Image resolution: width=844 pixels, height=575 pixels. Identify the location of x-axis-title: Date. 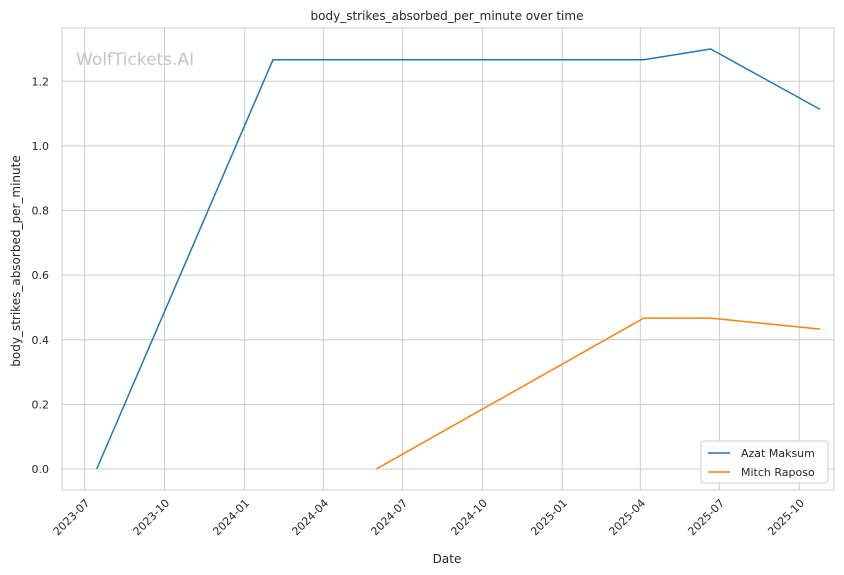
(447, 559).